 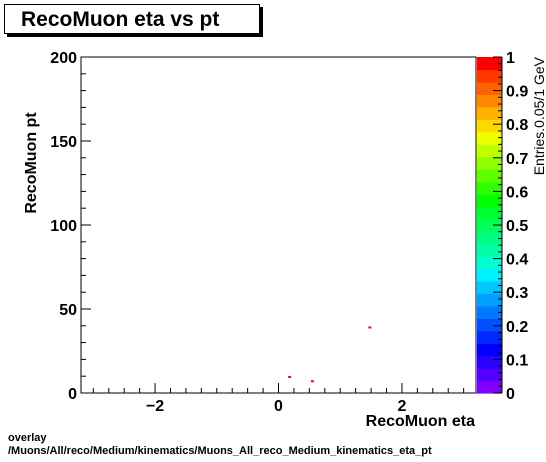 I want to click on caption-line-1: overlay, so click(x=27, y=438).